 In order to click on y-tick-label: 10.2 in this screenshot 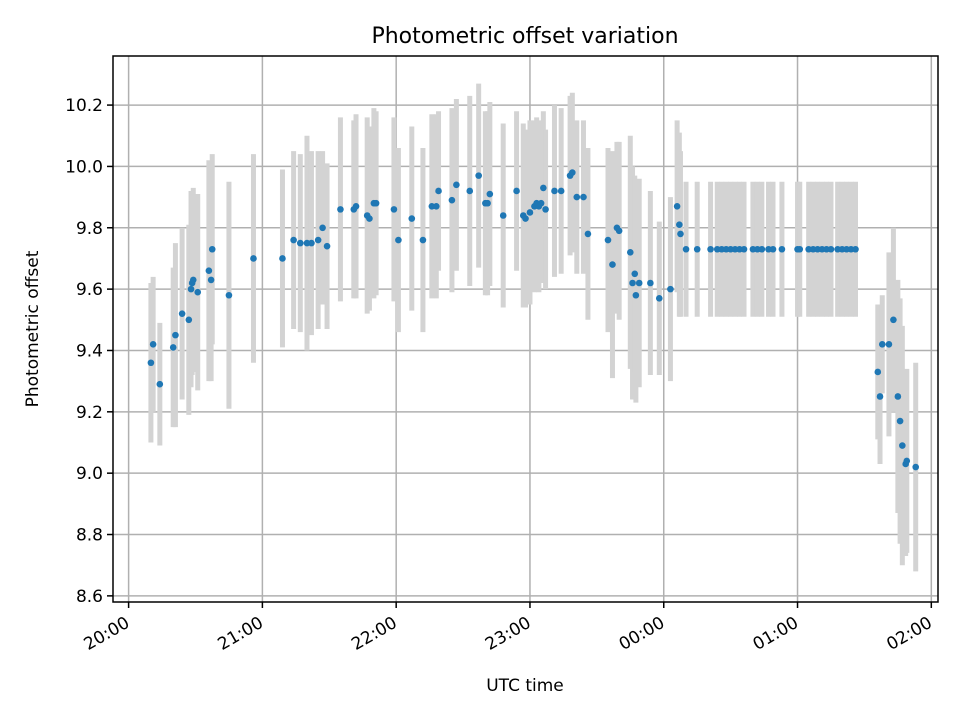, I will do `click(84, 106)`.